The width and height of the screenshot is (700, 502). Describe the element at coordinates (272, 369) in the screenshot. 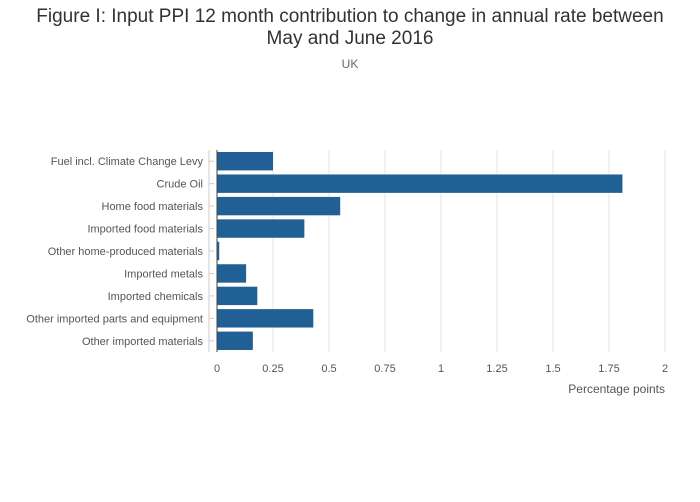

I see `x-tick-label: 0.25` at that location.